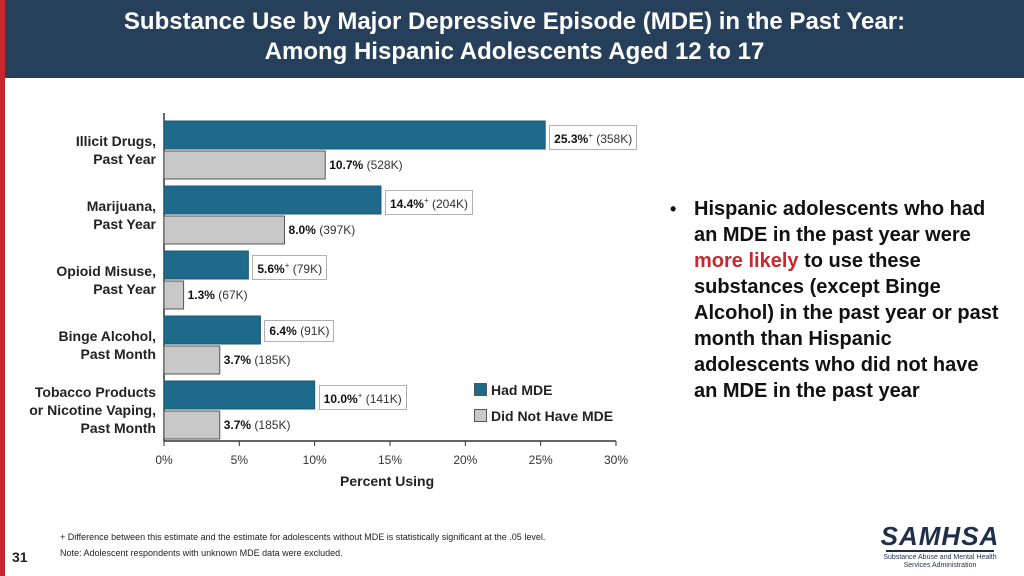  I want to click on page-number: 31, so click(20, 557).